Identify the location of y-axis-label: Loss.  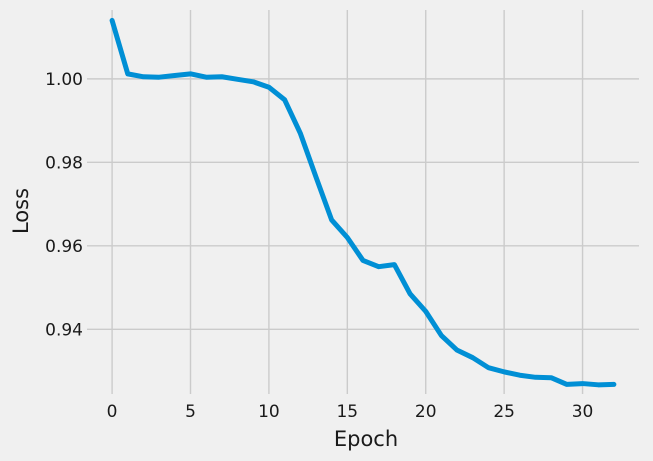
(21, 211).